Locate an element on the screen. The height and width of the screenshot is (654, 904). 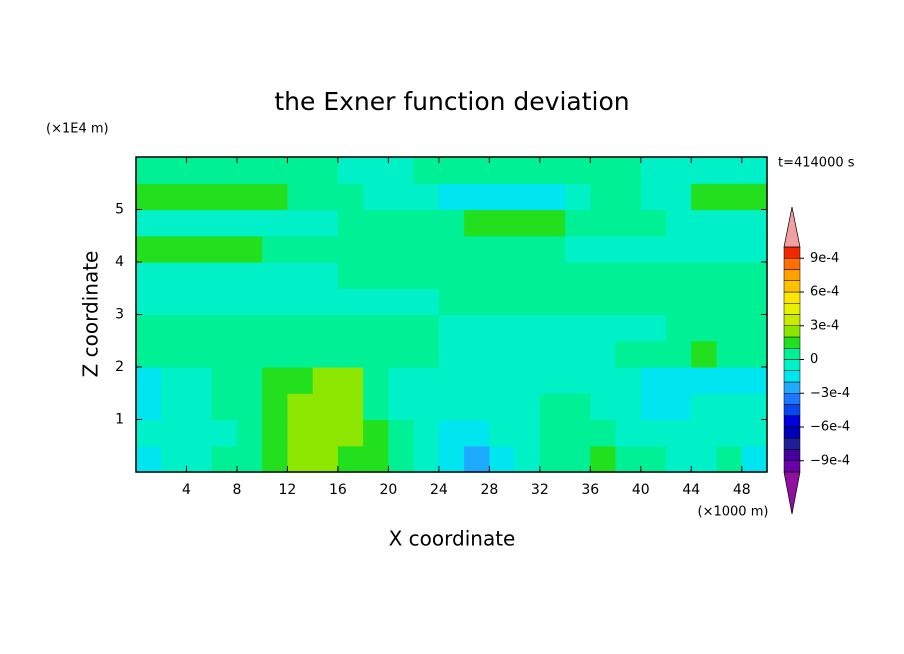
x-tick-label: 32 is located at coordinates (540, 490).